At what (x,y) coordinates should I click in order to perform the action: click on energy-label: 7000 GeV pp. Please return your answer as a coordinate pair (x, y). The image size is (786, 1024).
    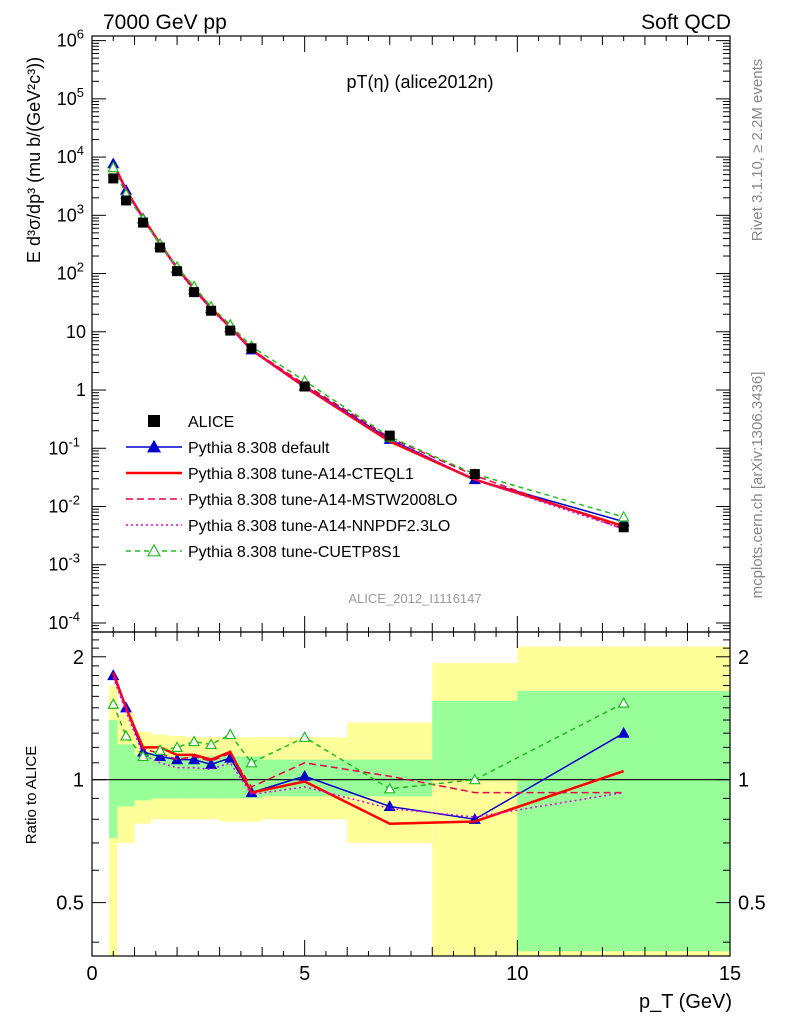
    Looking at the image, I should click on (165, 22).